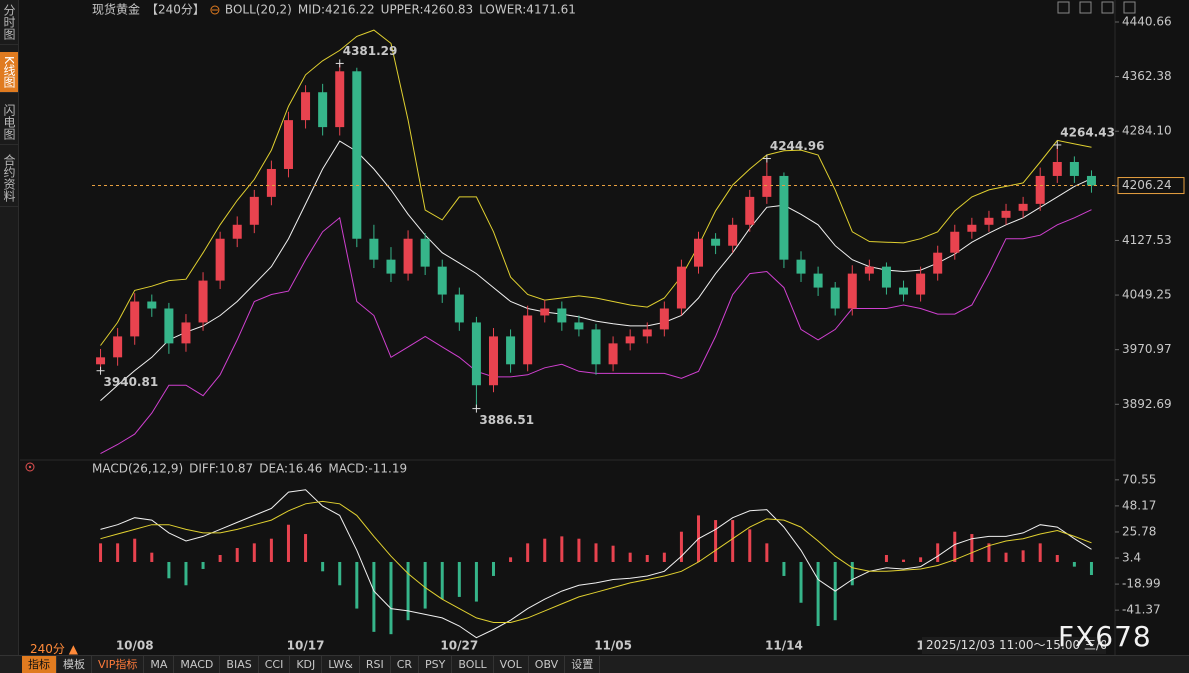 The image size is (1189, 673). Describe the element at coordinates (116, 9) in the screenshot. I see `header-label: 现货黄金` at that location.